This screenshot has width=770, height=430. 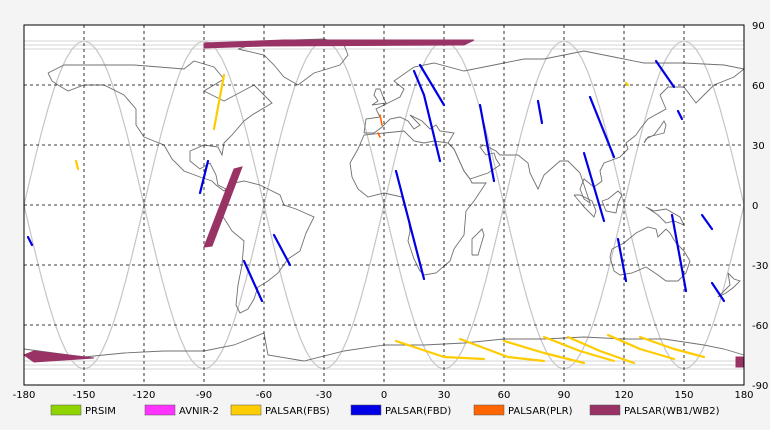 I want to click on latitude-tick-label: -30, so click(x=760, y=266).